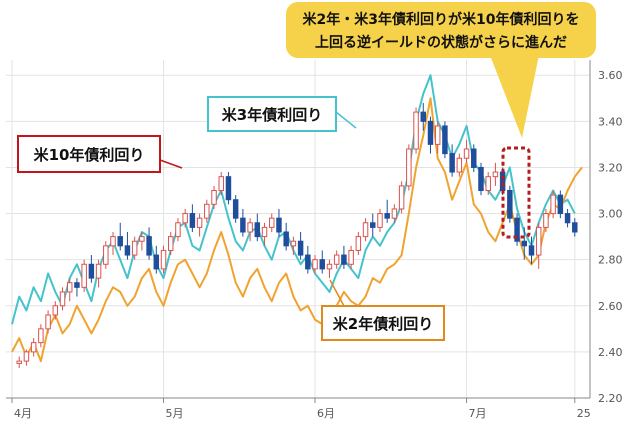 This screenshot has height=431, width=640. I want to click on callout-line-1: 米2年・米3年債利回りが米10年債利回りを, so click(441, 19).